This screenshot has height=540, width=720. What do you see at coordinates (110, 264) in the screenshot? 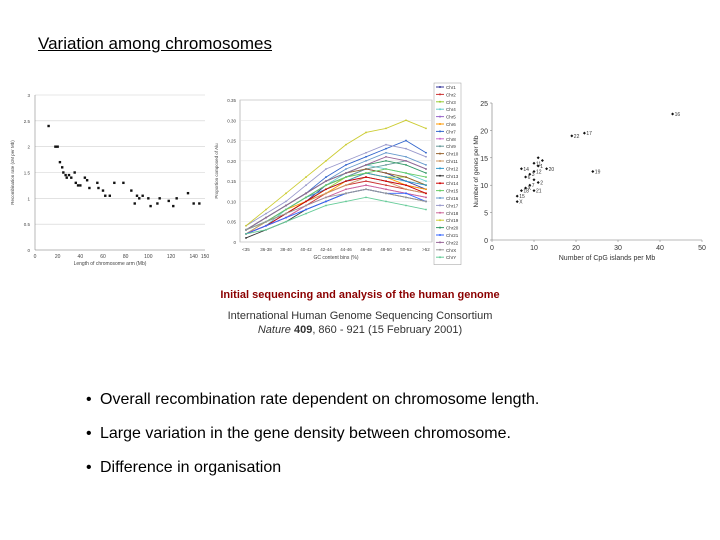
I see `x-axis-label: Length of chromosome arm (Mb)` at bounding box center [110, 264].